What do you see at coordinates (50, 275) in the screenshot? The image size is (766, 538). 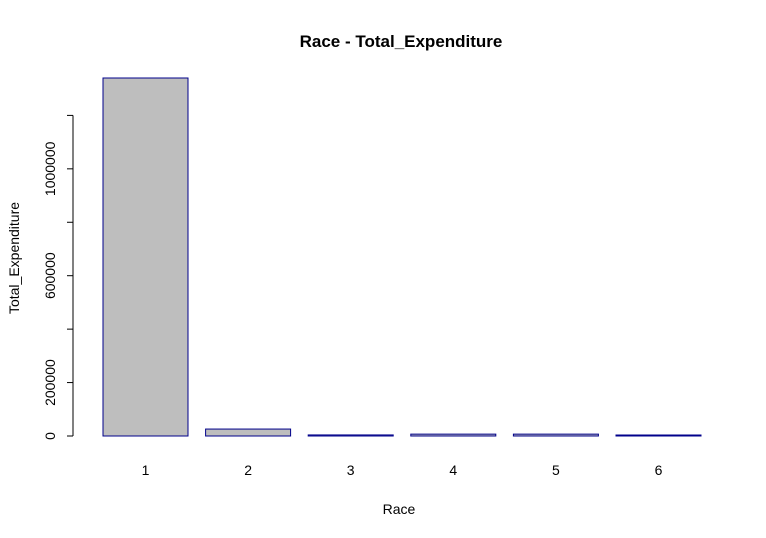 I see `y-tick-label: 600000` at bounding box center [50, 275].